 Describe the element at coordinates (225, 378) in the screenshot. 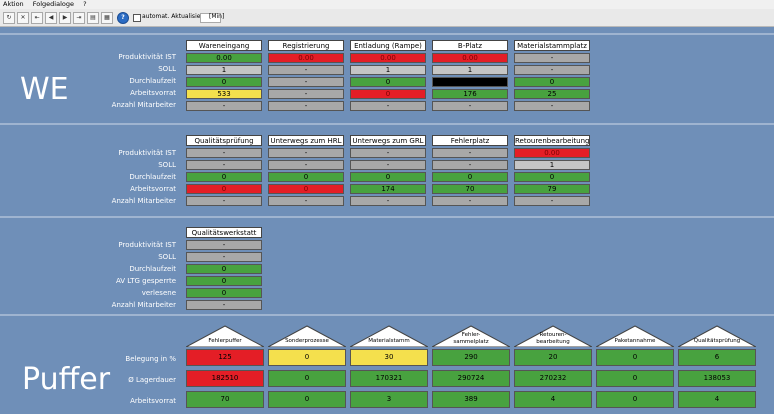

I see `buffer-cell: 182510` at that location.